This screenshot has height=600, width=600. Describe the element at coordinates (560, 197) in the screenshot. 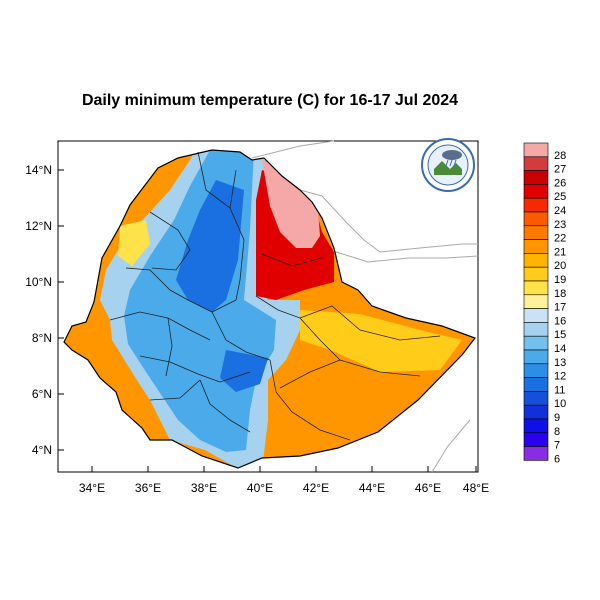

I see `colorbar-label-25: 25` at that location.